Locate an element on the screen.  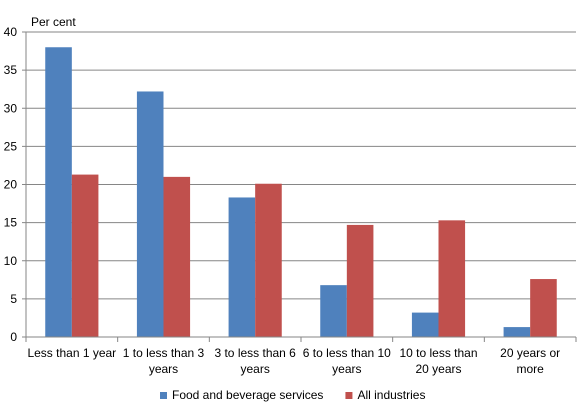
x-tick-label: Less than 1 year is located at coordinates (71, 353).